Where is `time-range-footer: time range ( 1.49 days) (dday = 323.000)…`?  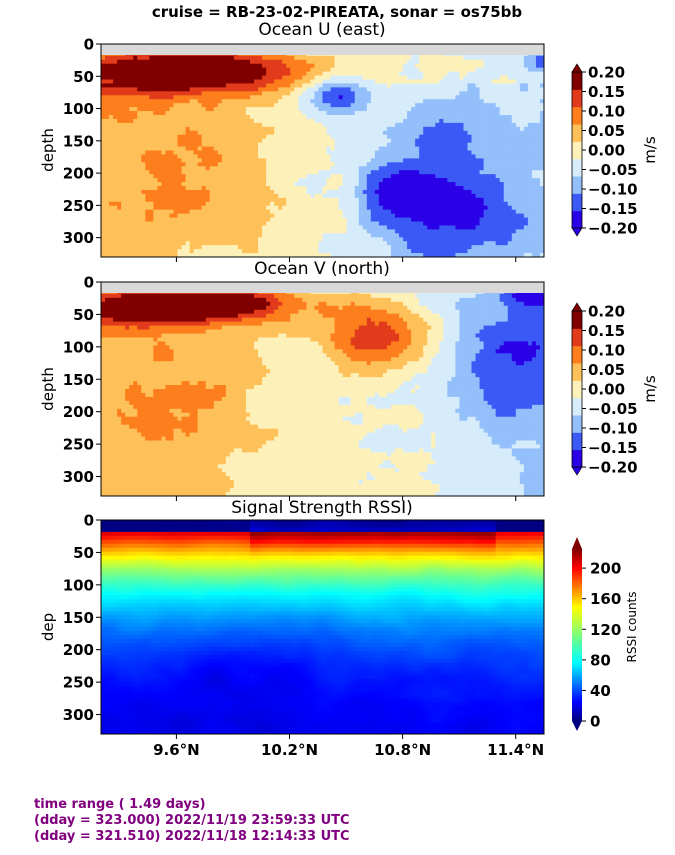 time-range-footer: time range ( 1.49 days) (dday = 323.000)… is located at coordinates (192, 821).